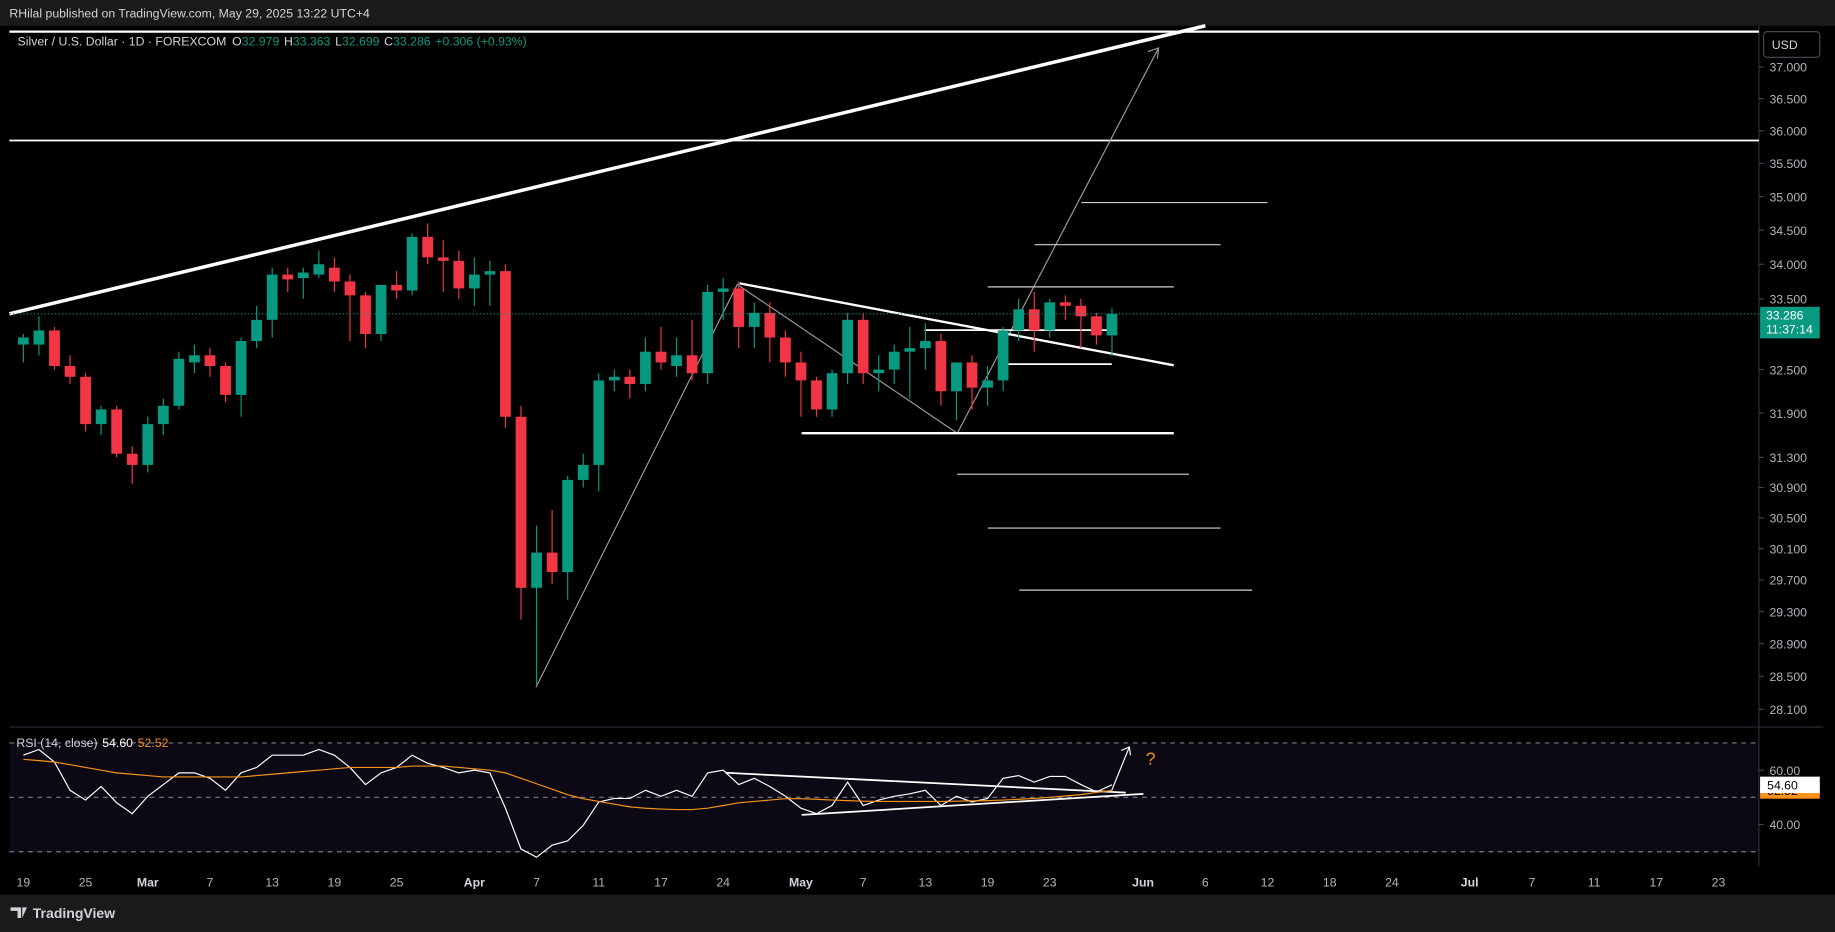 This screenshot has height=932, width=1835. I want to click on x-tick-label: Jul, so click(1470, 882).